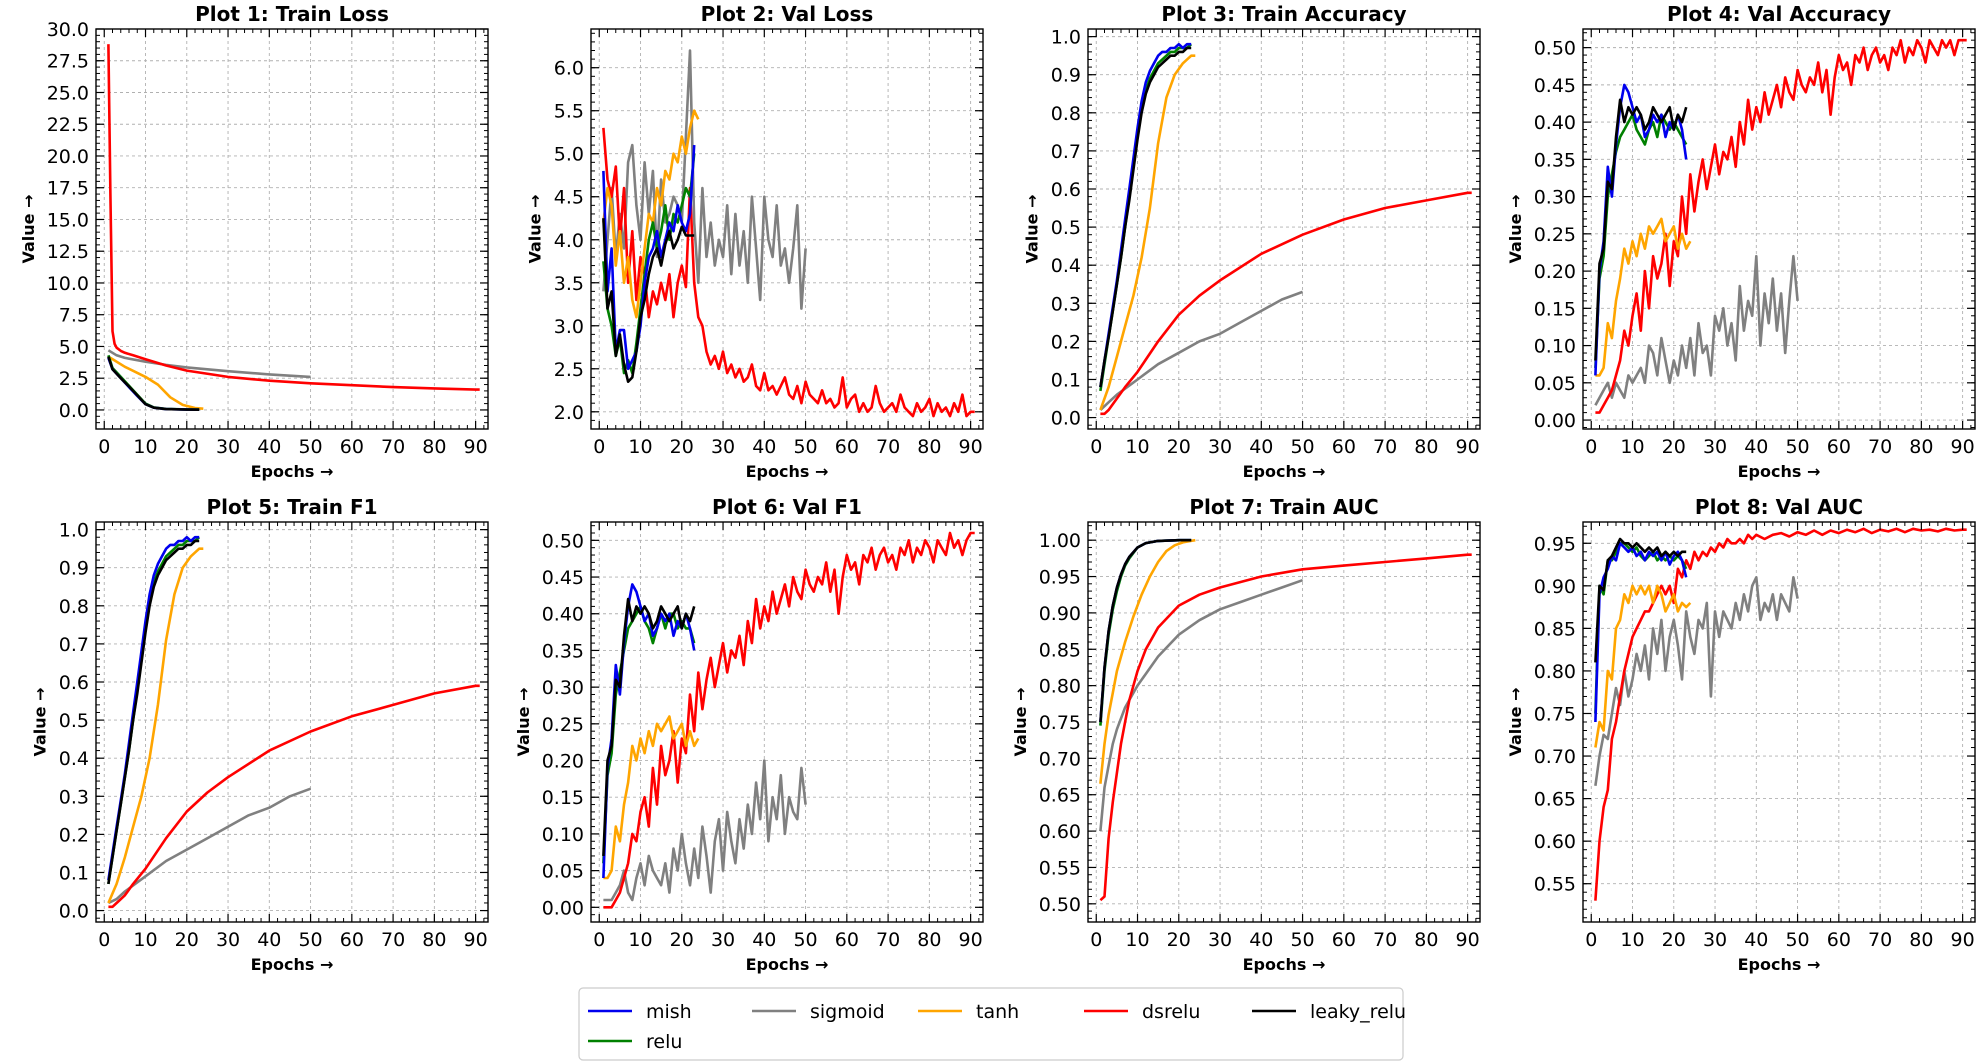  I want to click on plot-8-series-sigmoid, so click(1696, 681).